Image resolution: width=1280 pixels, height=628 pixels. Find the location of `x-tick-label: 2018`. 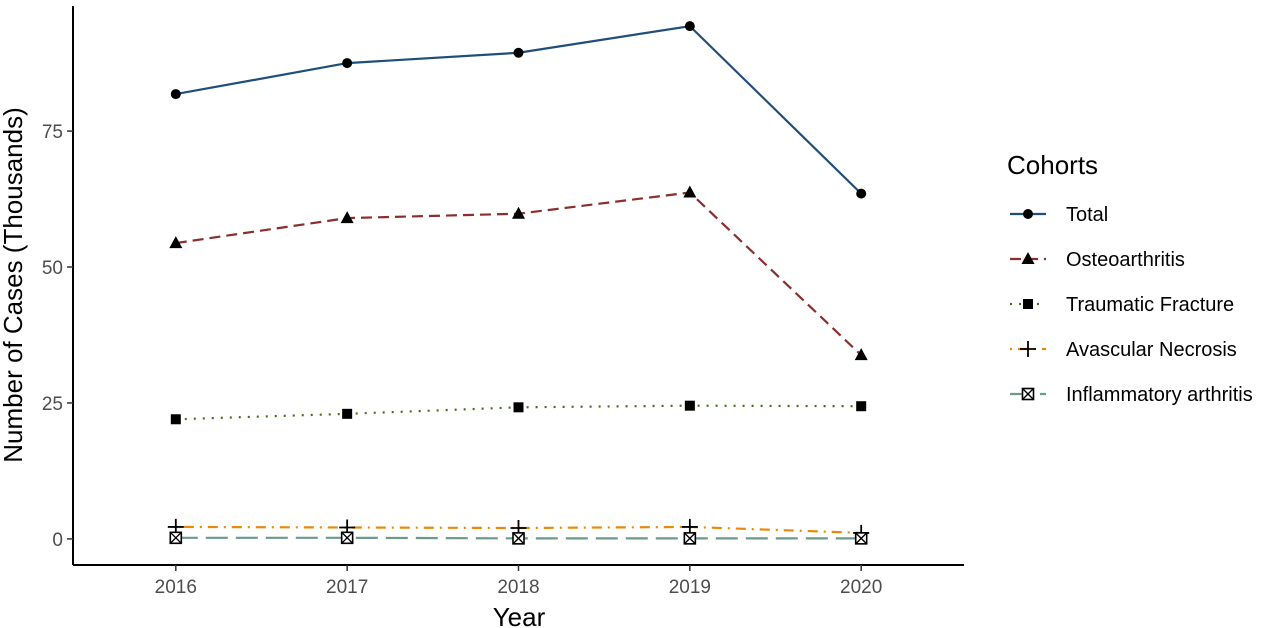

x-tick-label: 2018 is located at coordinates (518, 587).